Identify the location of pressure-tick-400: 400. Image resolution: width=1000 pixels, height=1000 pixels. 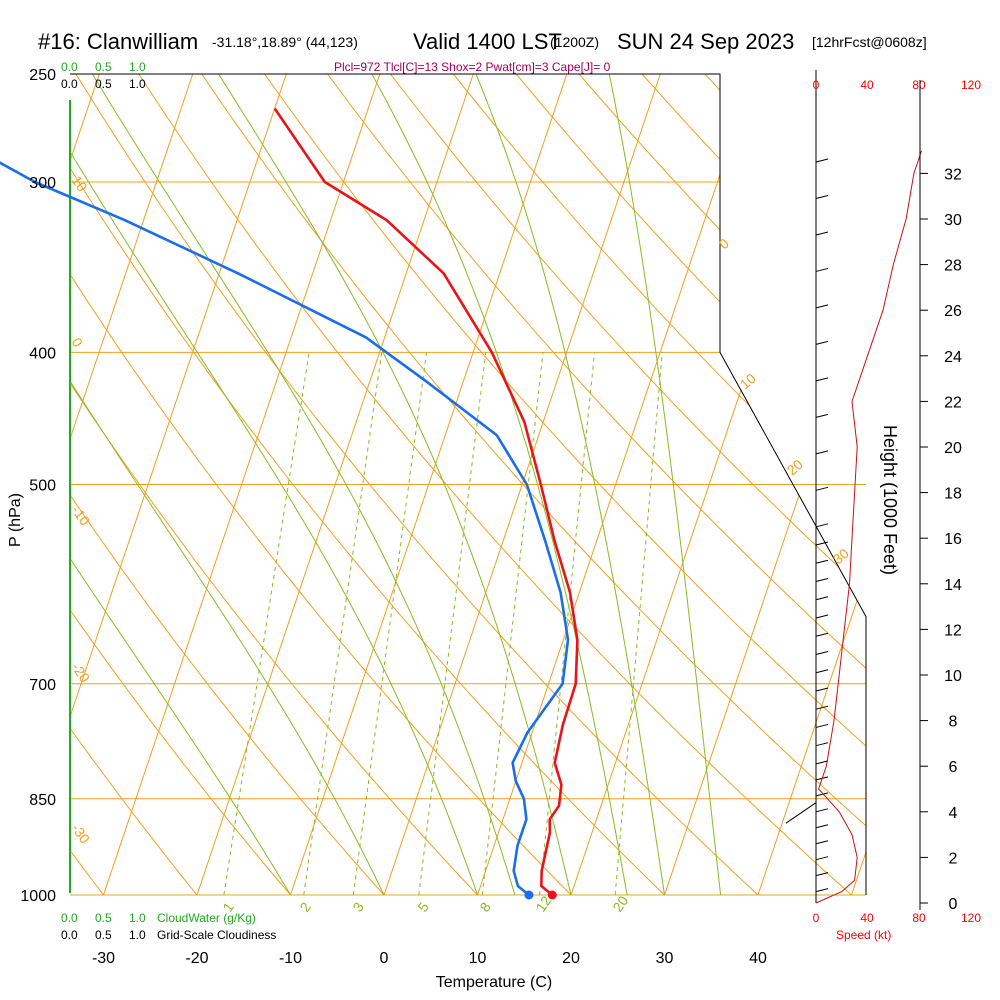
(42, 353).